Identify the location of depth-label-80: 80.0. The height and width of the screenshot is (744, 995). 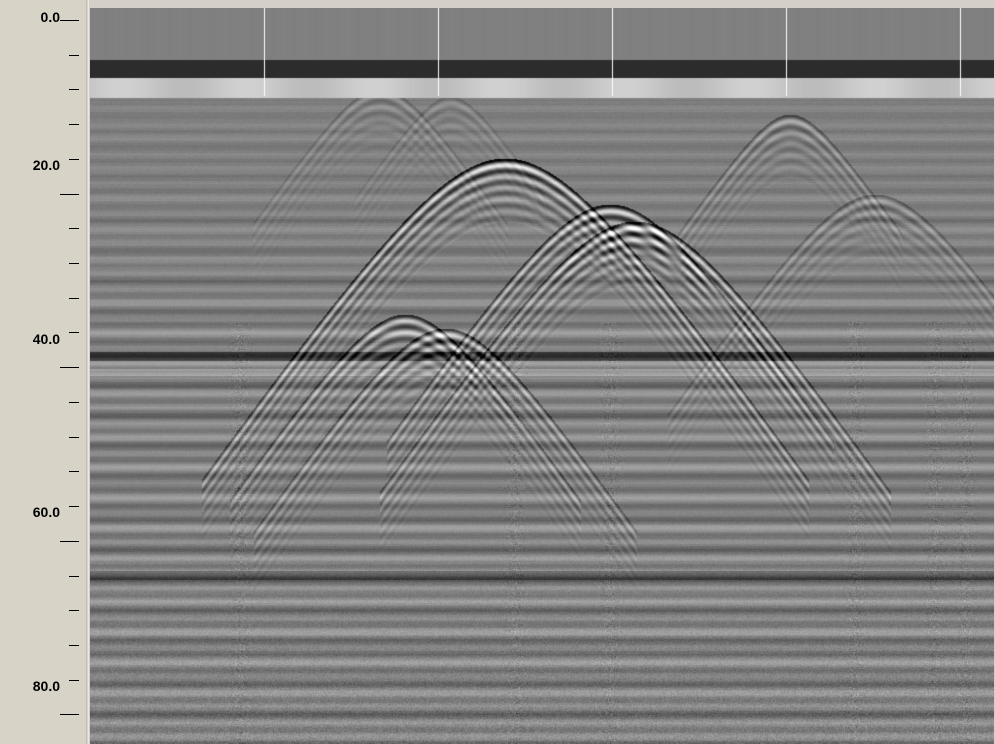
(46, 686).